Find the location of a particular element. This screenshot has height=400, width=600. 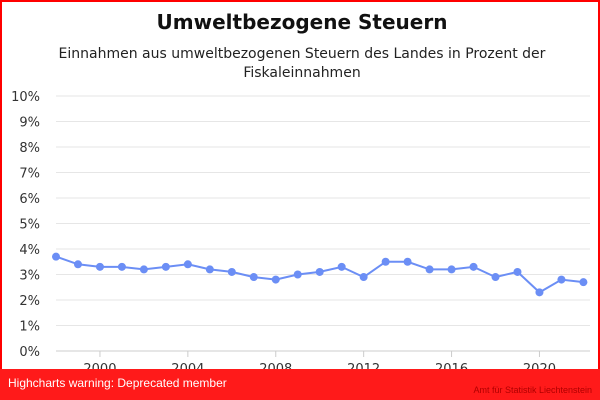

y-tick-label: 7% is located at coordinates (29, 174).